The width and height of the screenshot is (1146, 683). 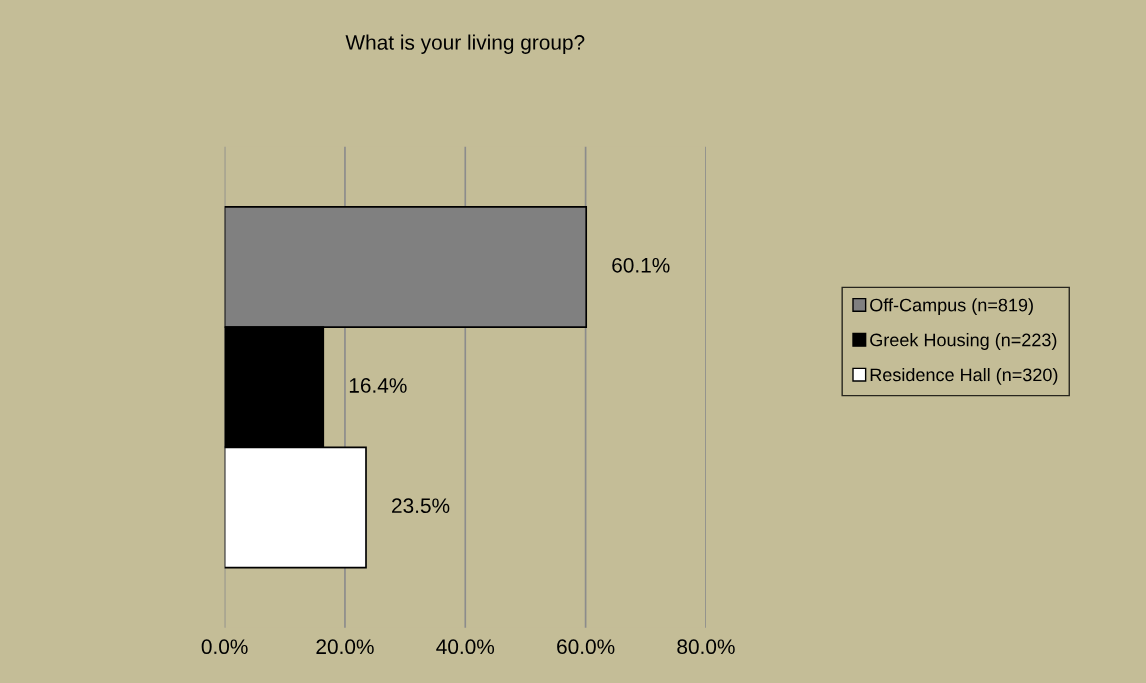 What do you see at coordinates (706, 647) in the screenshot?
I see `x-tick-label: 80.0%` at bounding box center [706, 647].